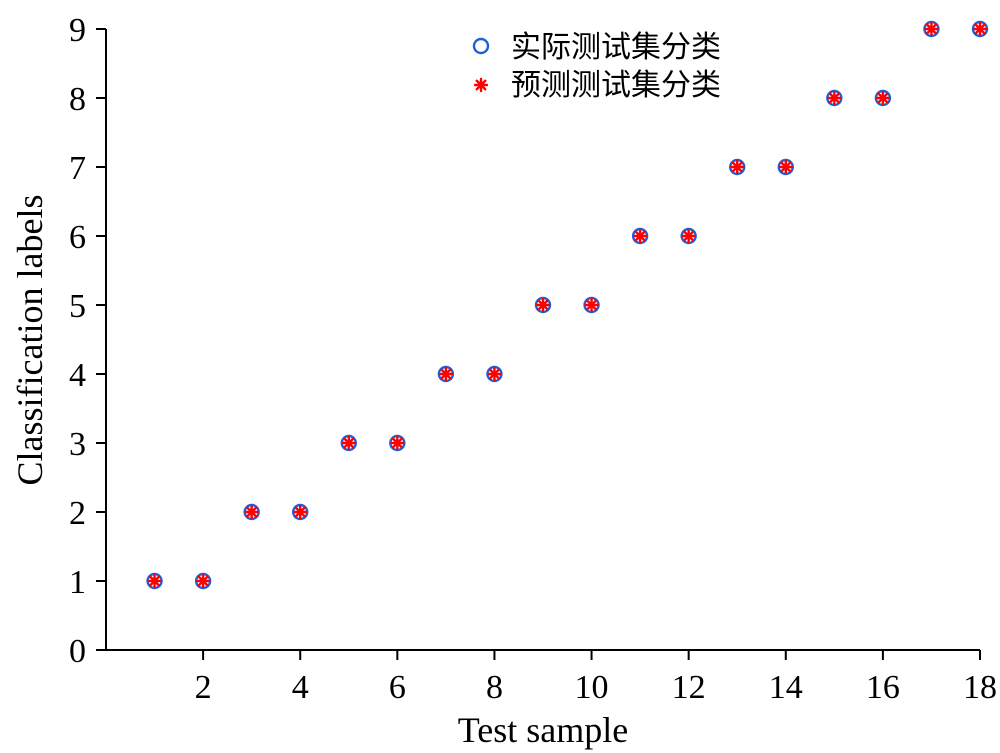  Describe the element at coordinates (596, 66) in the screenshot. I see `legend: 实际测试集分类 预测测试集分类` at that location.